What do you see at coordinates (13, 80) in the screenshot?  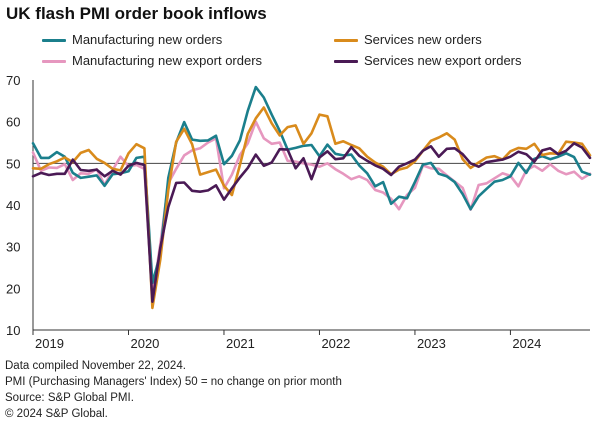 I see `y-tick-label: 70` at bounding box center [13, 80].